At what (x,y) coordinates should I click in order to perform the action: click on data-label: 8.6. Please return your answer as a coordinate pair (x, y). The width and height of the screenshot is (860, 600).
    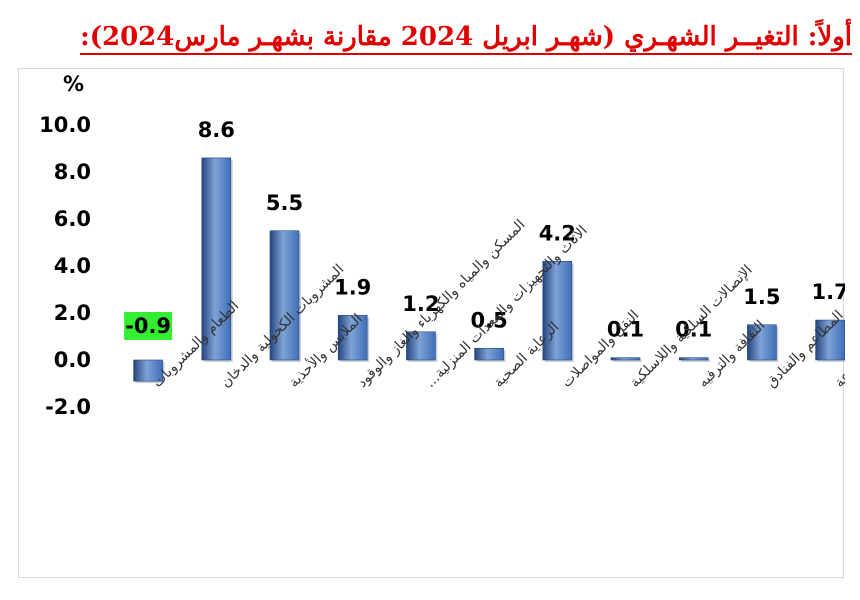
    Looking at the image, I should click on (216, 130).